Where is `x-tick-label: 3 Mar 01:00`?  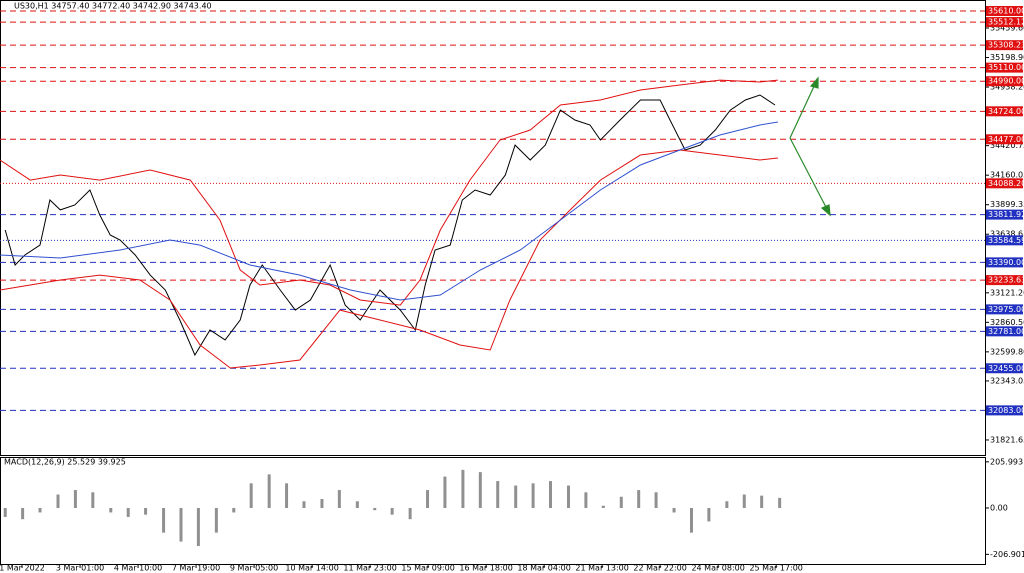
x-tick-label: 3 Mar 01:00 is located at coordinates (80, 568).